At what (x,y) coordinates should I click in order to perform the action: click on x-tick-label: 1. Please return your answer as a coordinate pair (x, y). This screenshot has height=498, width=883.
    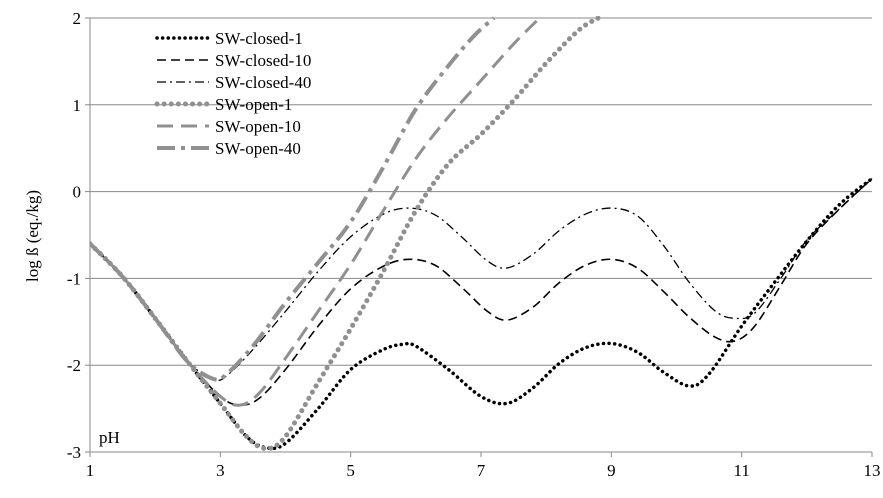
    Looking at the image, I should click on (90, 470).